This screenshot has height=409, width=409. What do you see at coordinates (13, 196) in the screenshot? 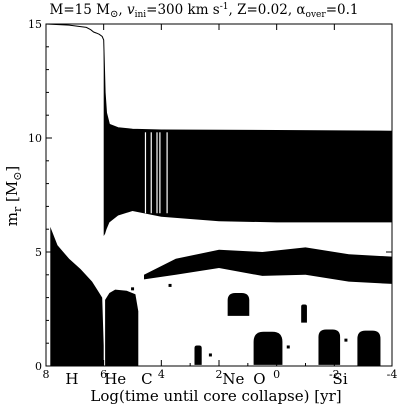
I see `y-axis-label: mr [M⊙]` at bounding box center [13, 196].